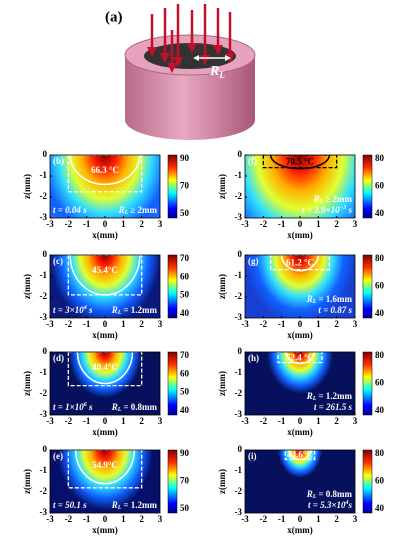 The width and height of the screenshot is (395, 550). Describe the element at coordinates (105, 367) in the screenshot. I see `temperature-label: 40.4°C` at that location.